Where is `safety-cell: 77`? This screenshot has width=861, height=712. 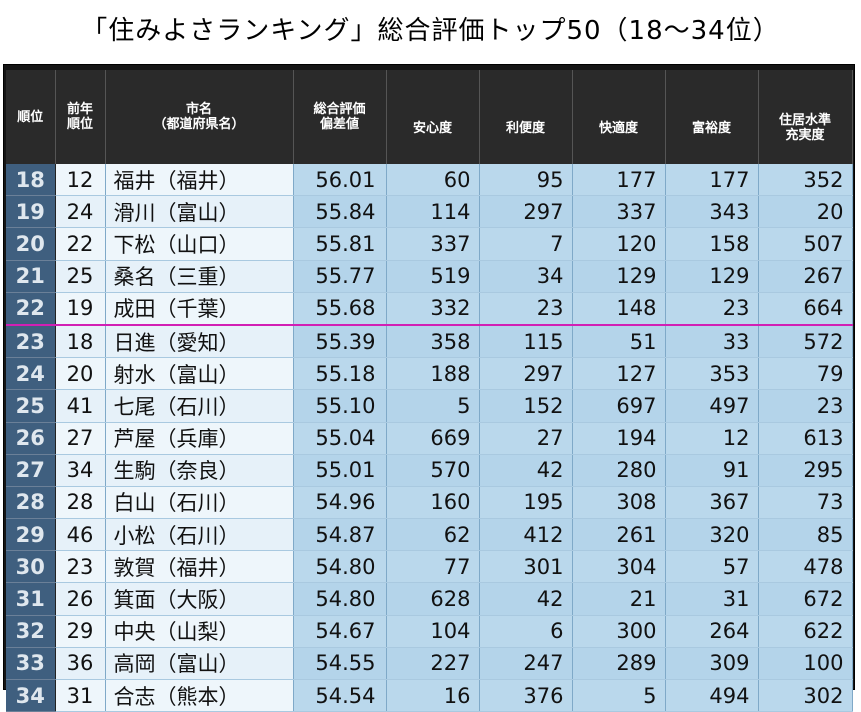
safety-cell: 77 is located at coordinates (433, 567).